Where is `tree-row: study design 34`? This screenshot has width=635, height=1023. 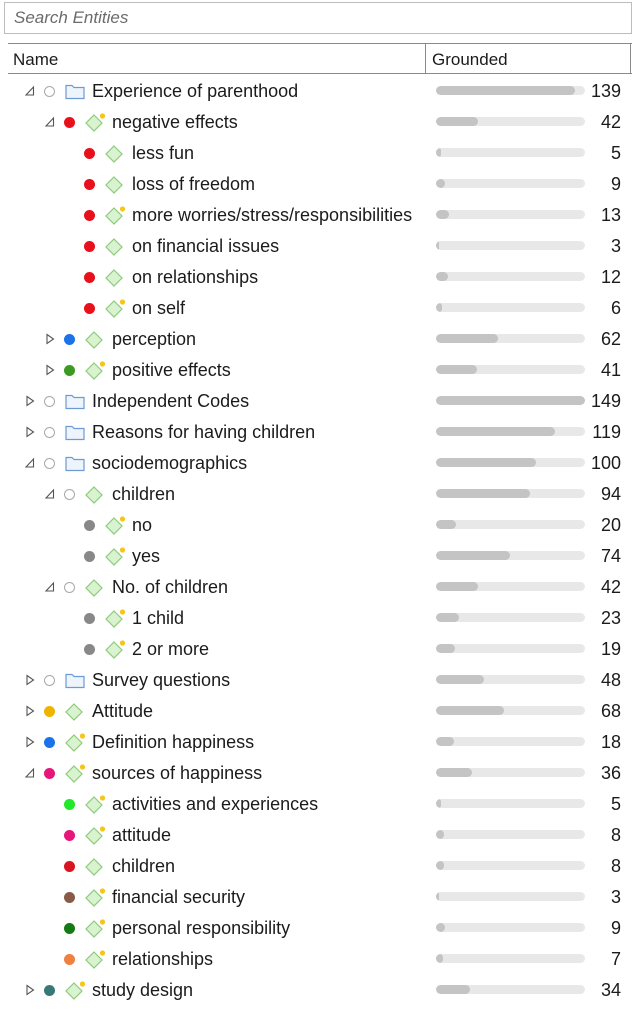
tree-row: study design 34 is located at coordinates (317, 990).